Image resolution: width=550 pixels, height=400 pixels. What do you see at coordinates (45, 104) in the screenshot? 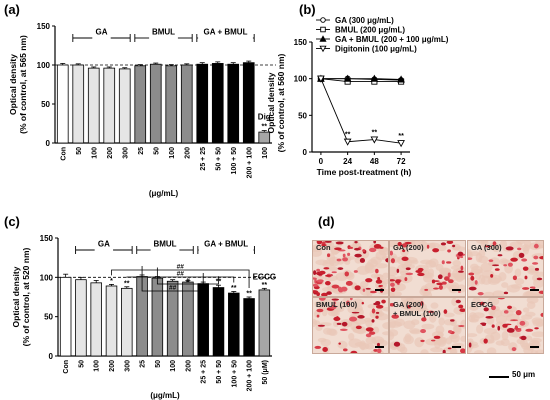
I see `y-tick-label: 50` at bounding box center [45, 104].